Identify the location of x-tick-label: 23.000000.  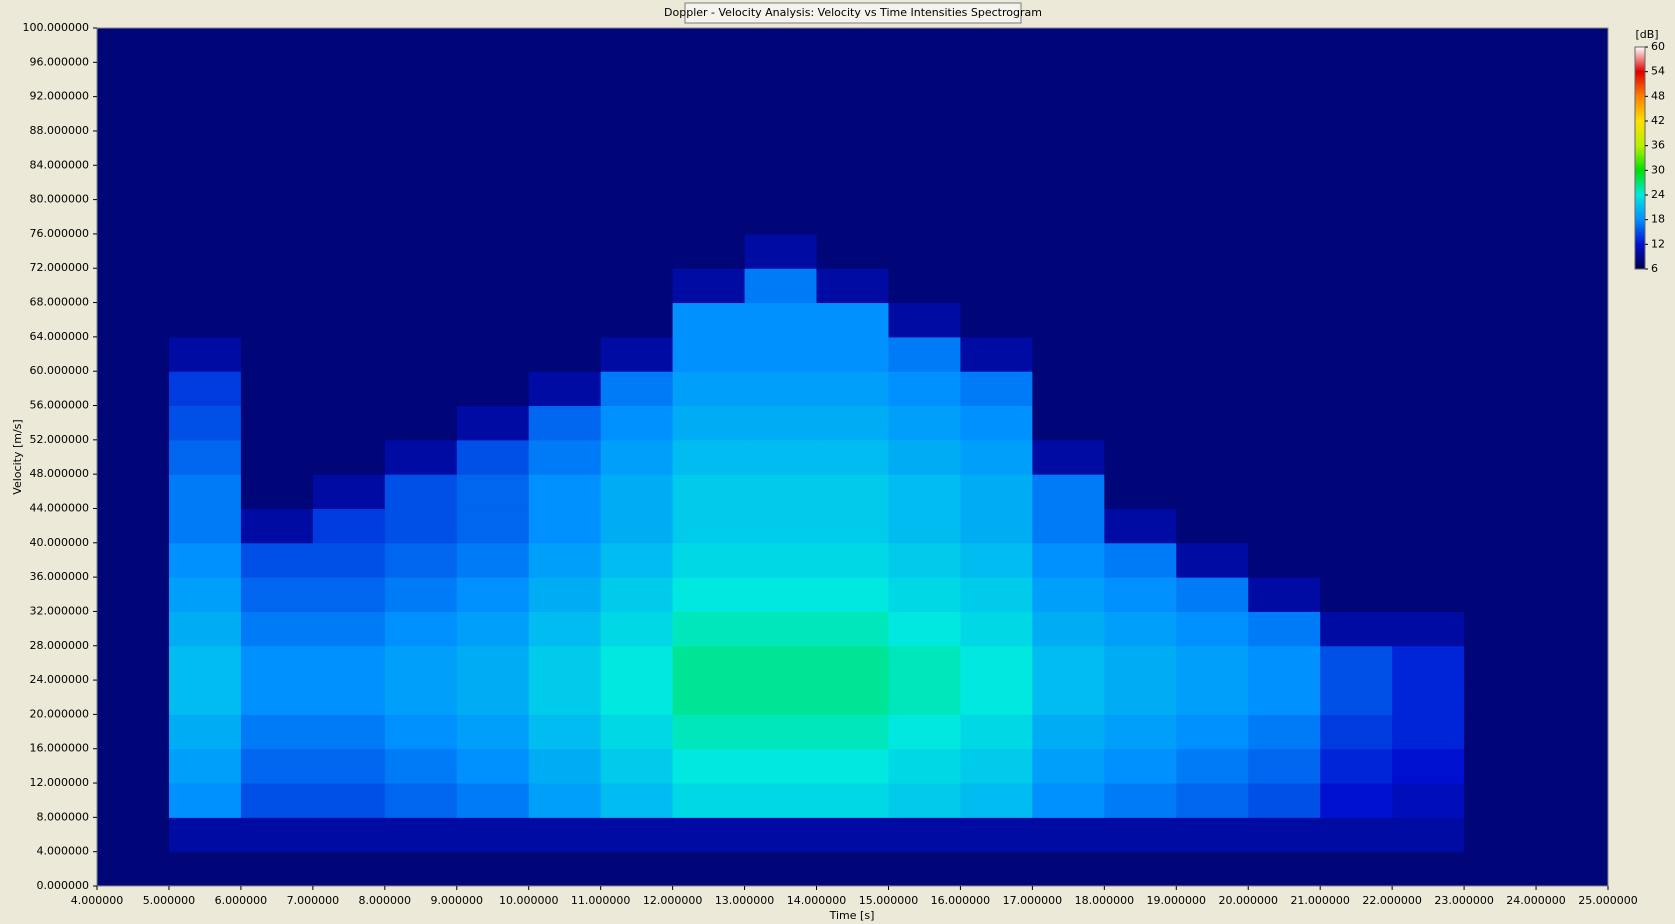
(1464, 900).